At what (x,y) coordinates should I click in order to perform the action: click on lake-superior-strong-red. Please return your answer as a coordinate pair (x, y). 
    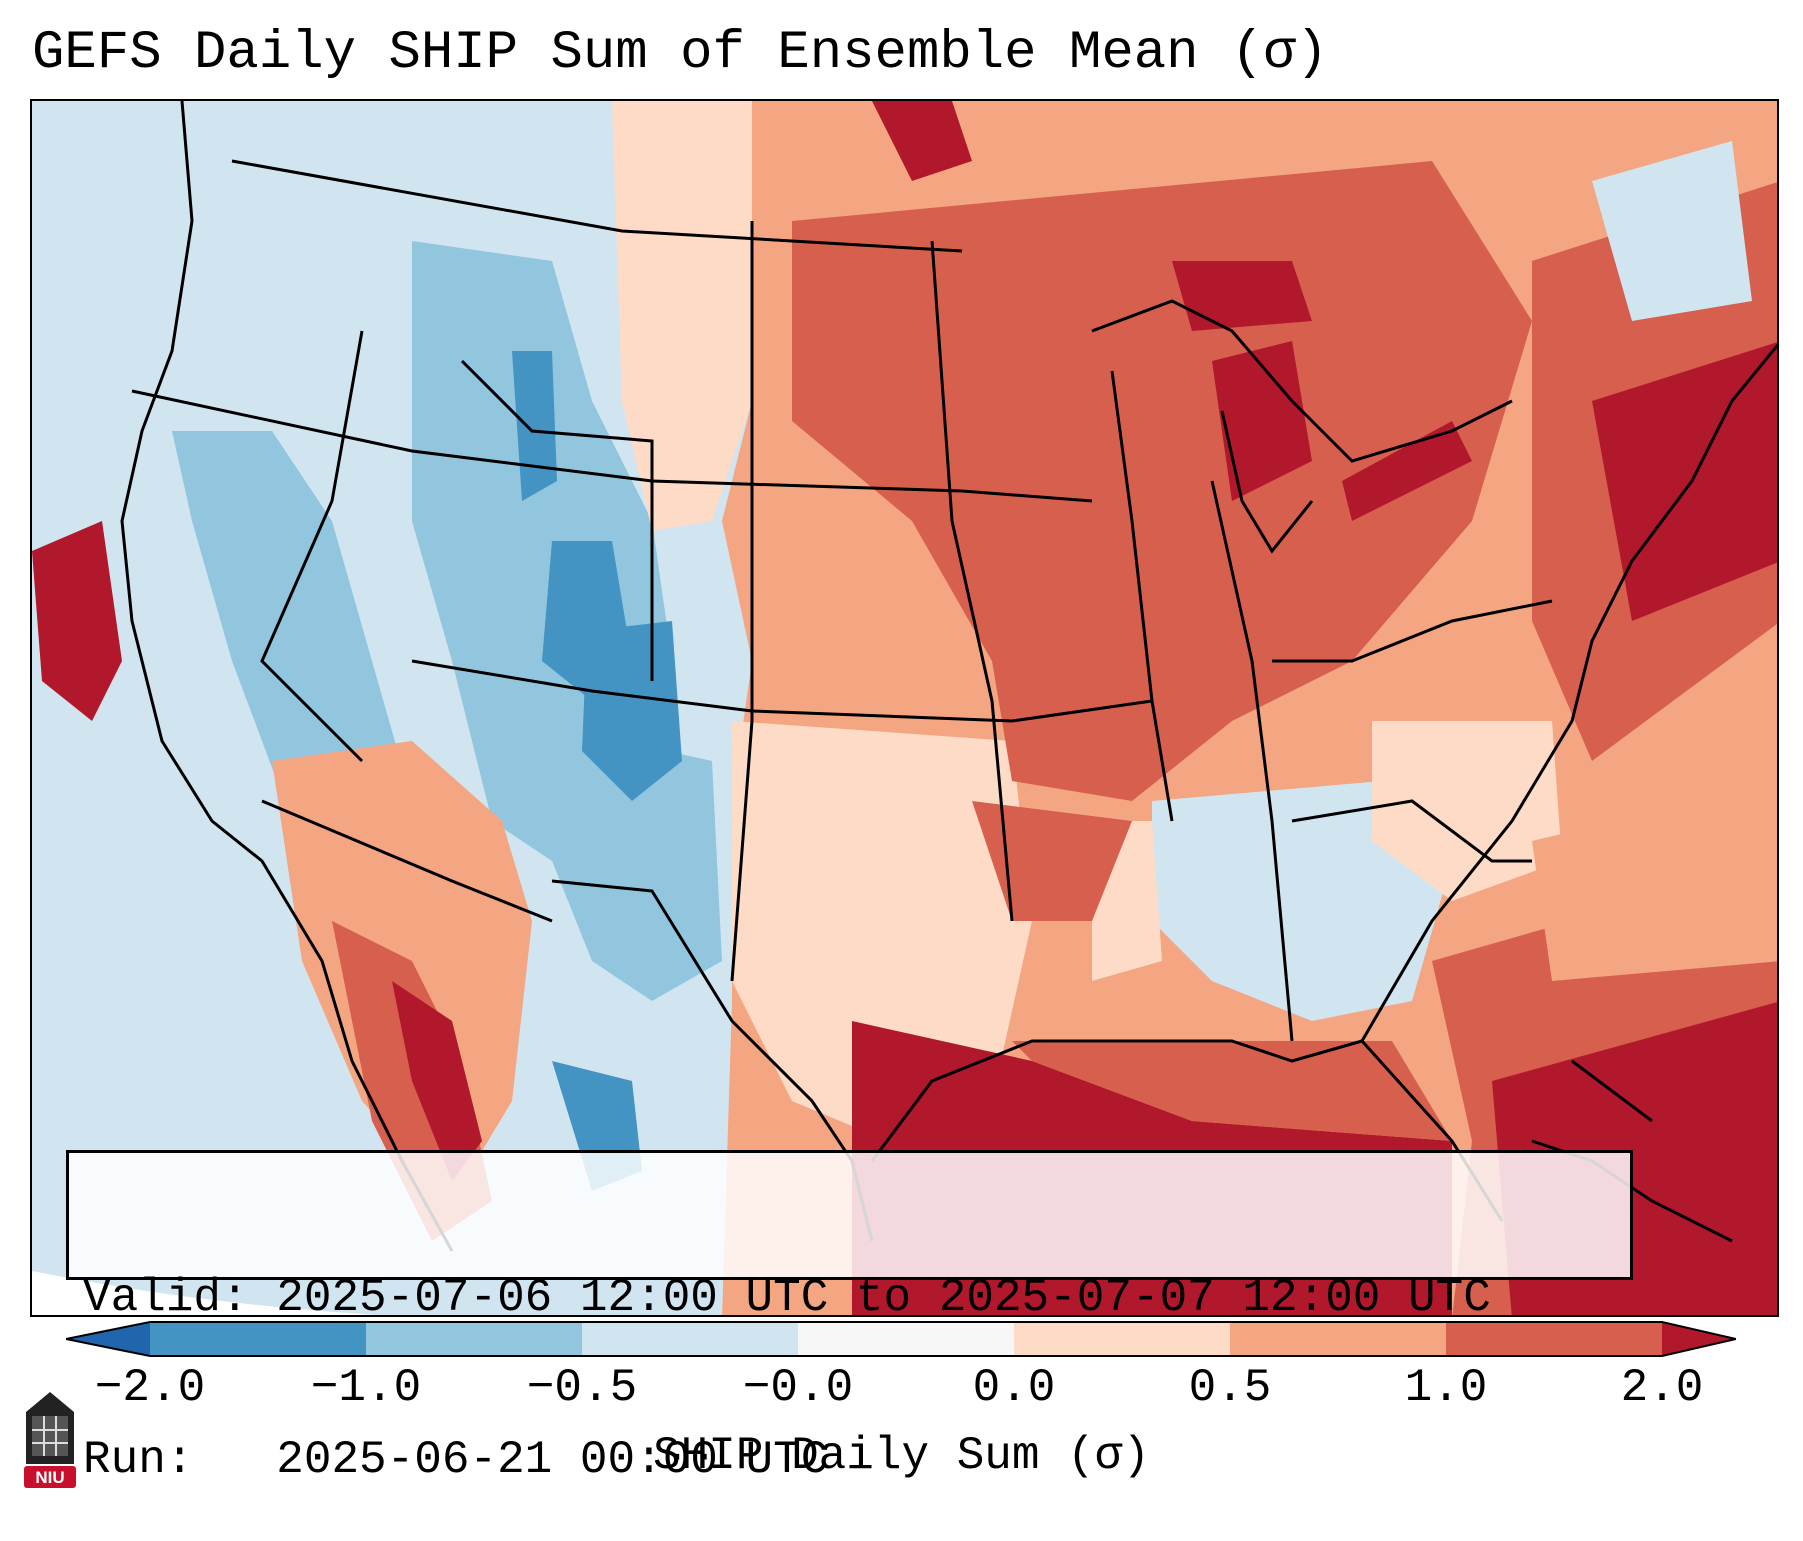
    Looking at the image, I should click on (1242, 296).